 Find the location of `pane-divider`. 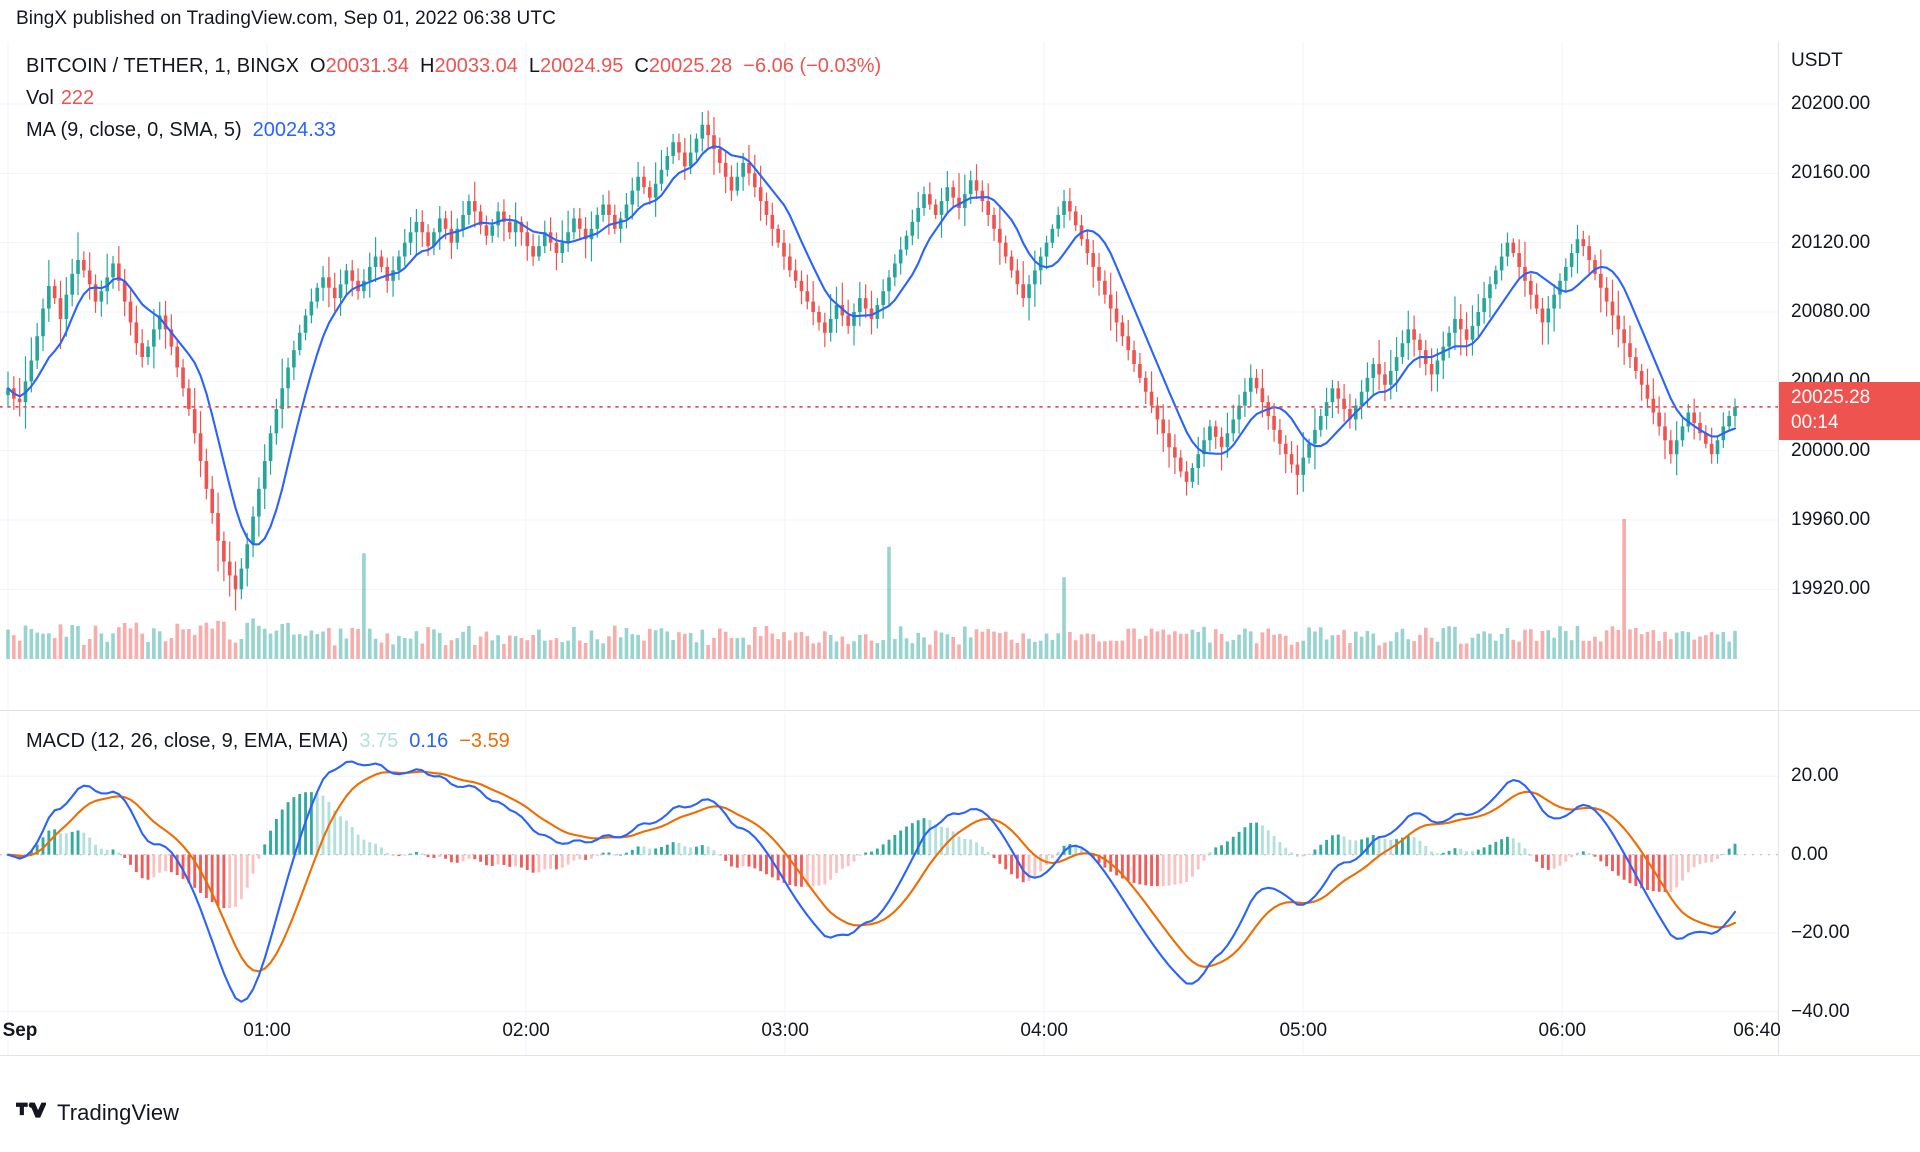

pane-divider is located at coordinates (960, 710).